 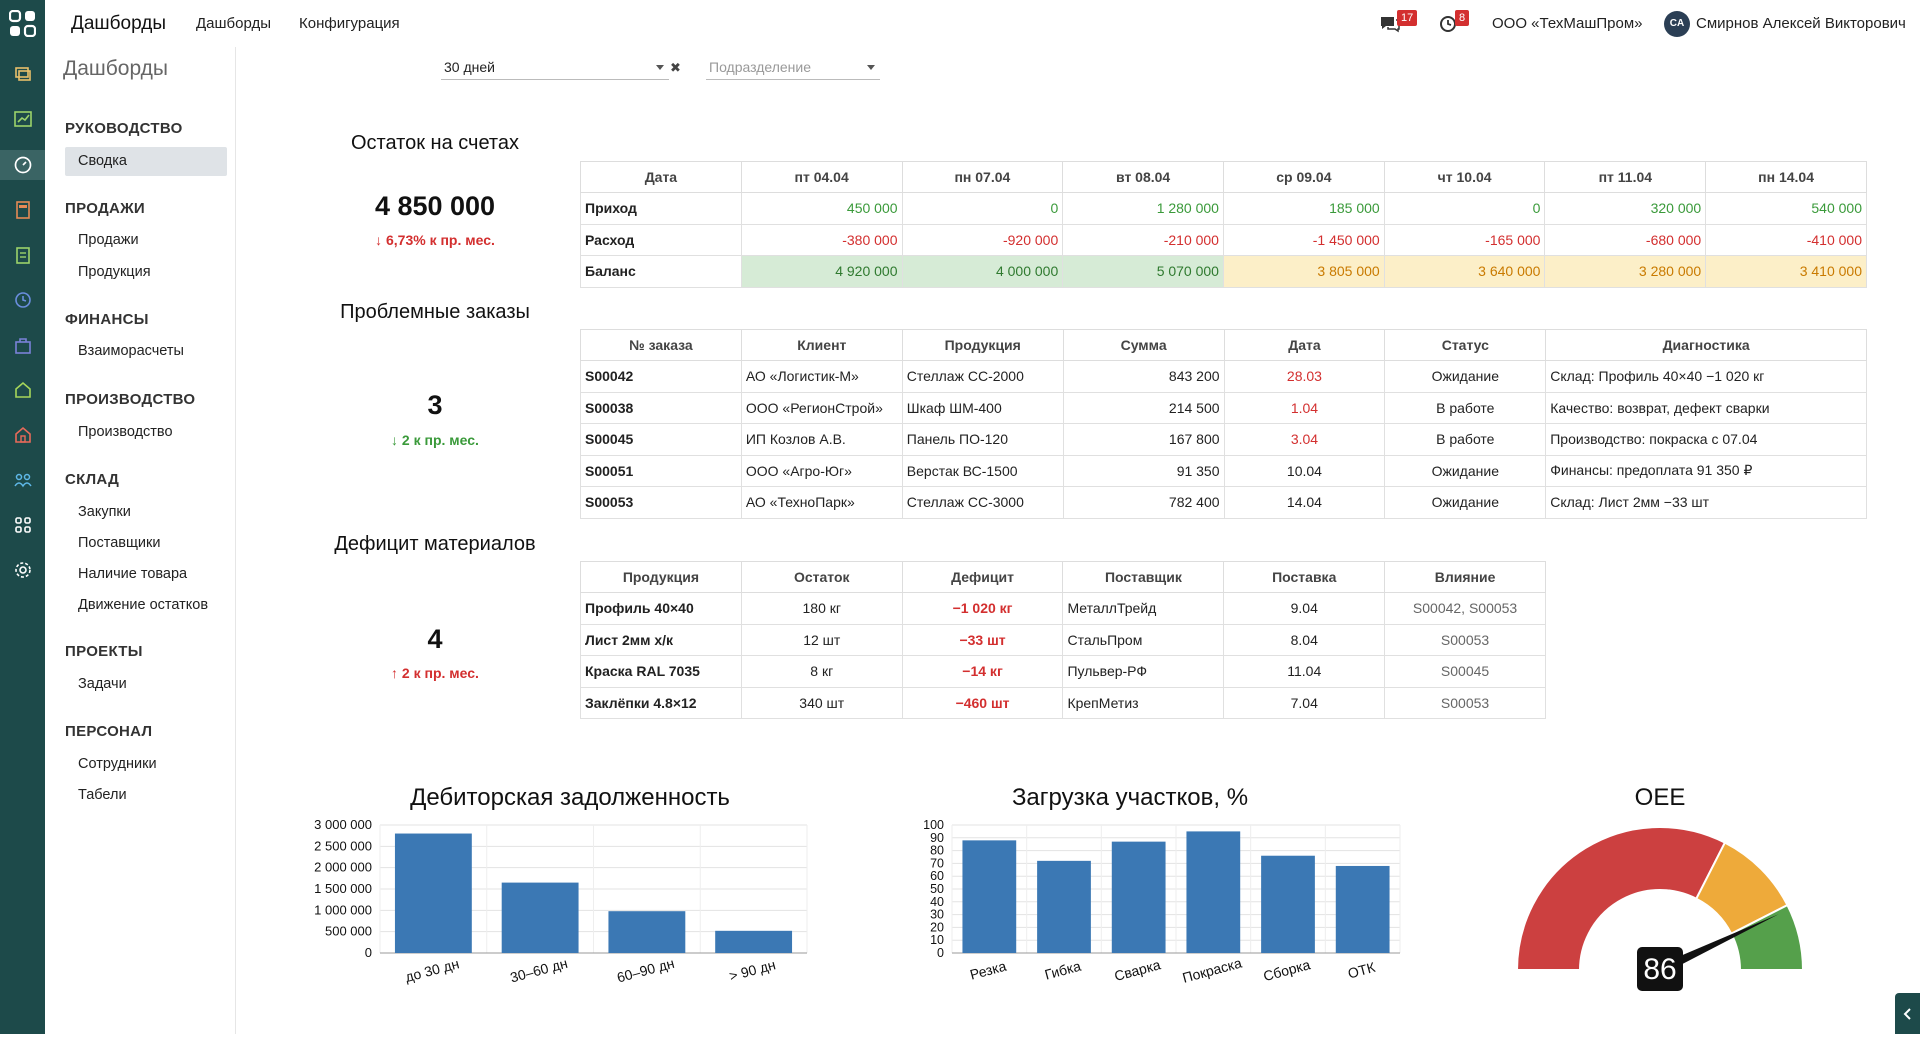 I want to click on table-cell: 4 920 000, so click(x=821, y=271).